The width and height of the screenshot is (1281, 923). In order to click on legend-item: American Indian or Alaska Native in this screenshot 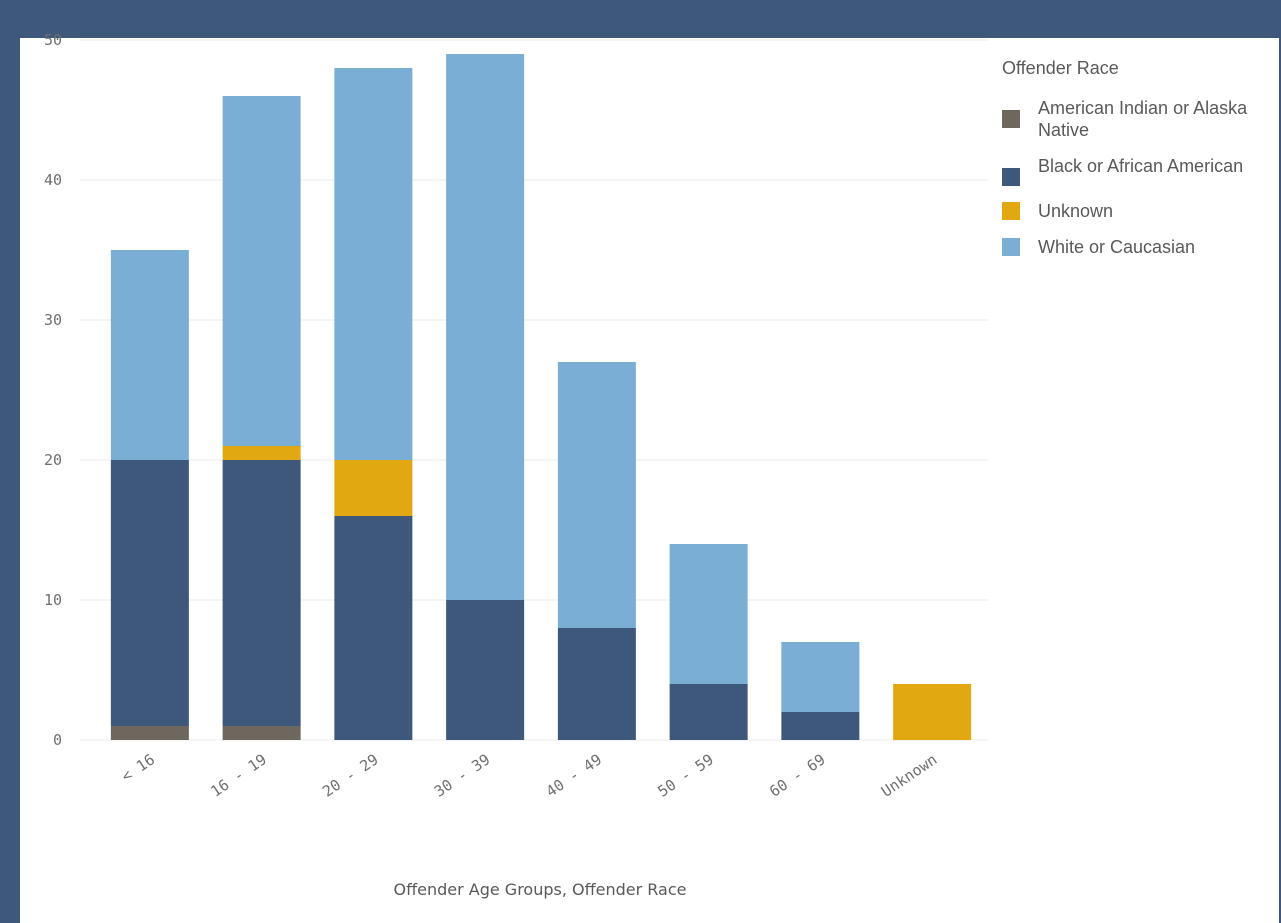, I will do `click(1137, 119)`.